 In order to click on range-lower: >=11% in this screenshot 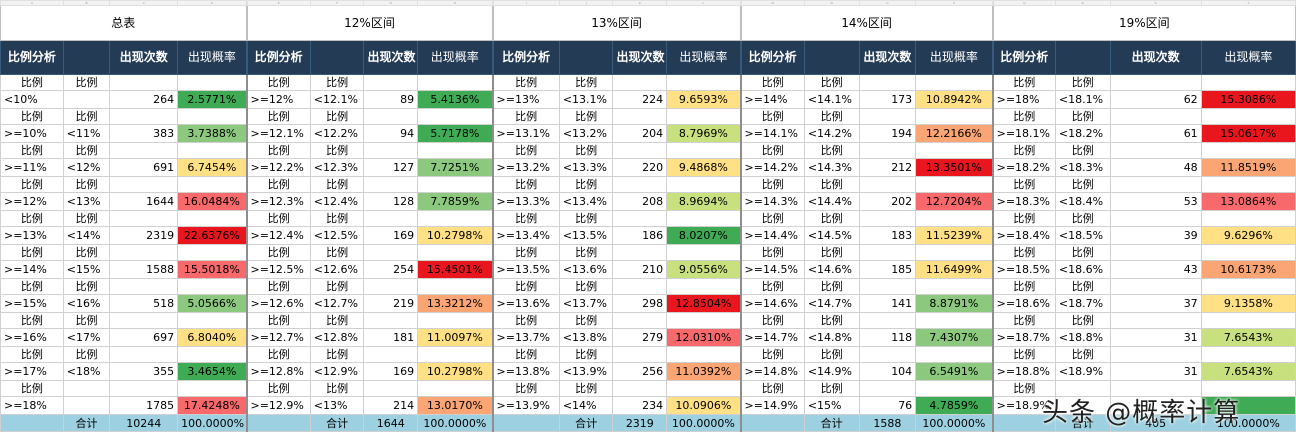, I will do `click(32, 167)`.